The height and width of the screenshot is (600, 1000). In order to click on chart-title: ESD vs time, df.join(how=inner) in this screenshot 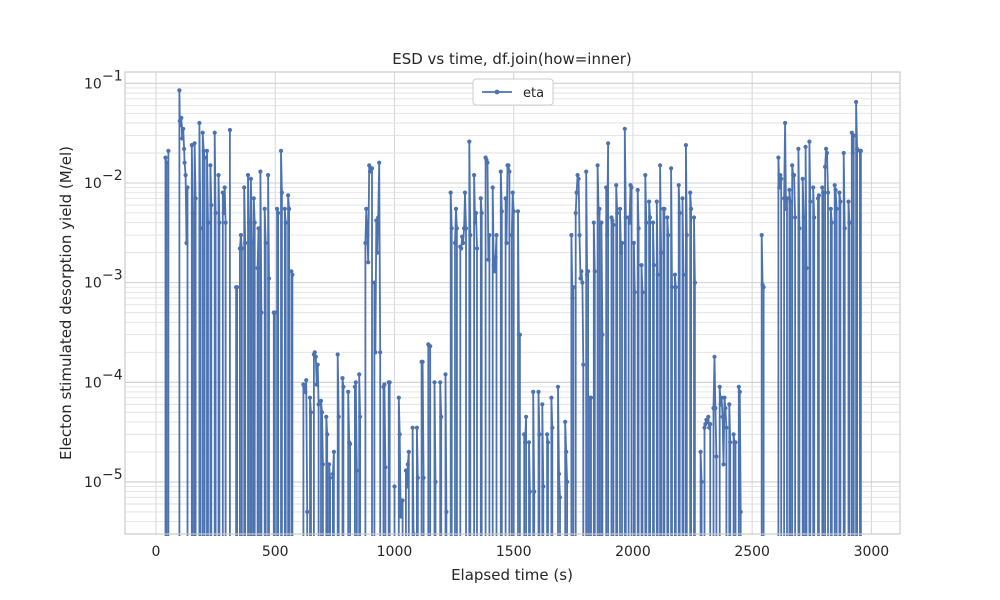, I will do `click(512, 59)`.